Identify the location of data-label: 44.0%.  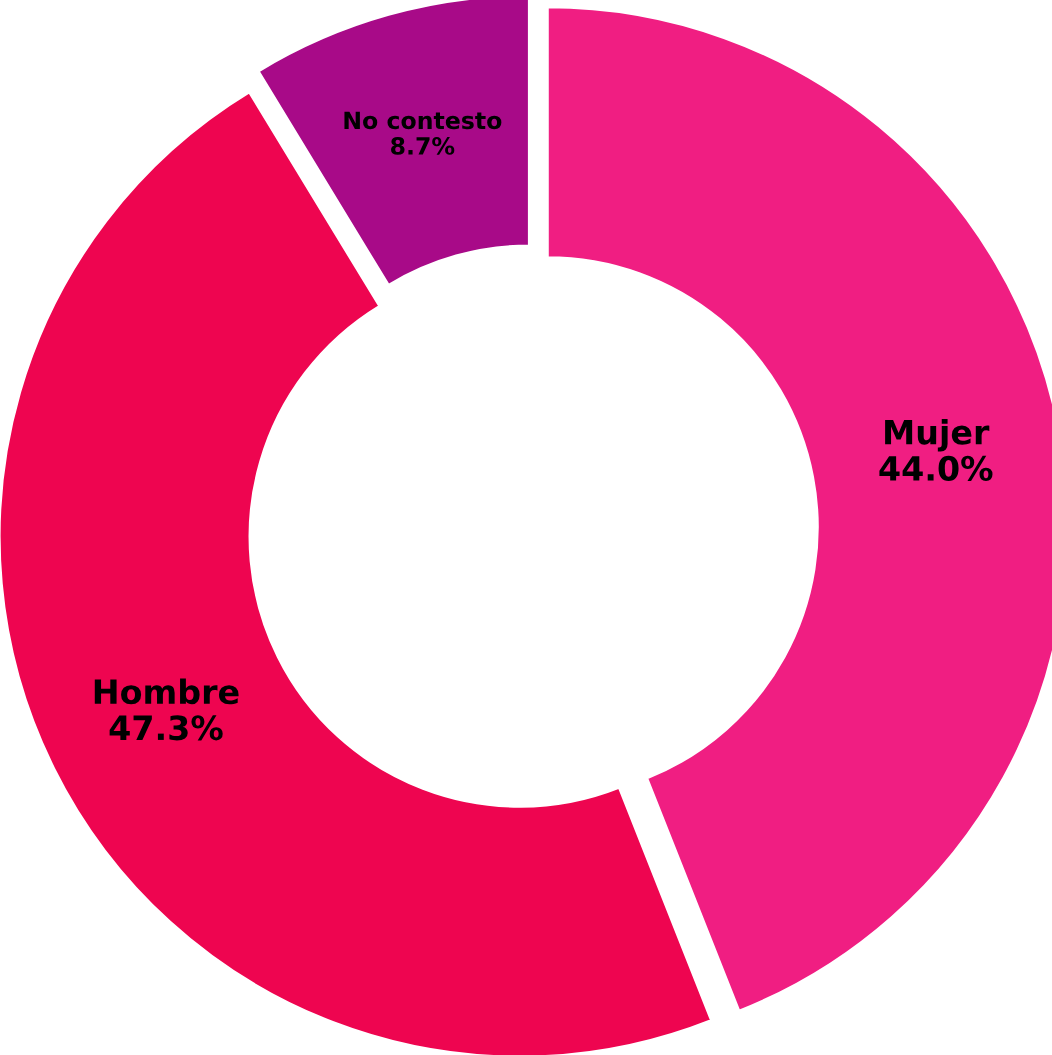
(936, 468).